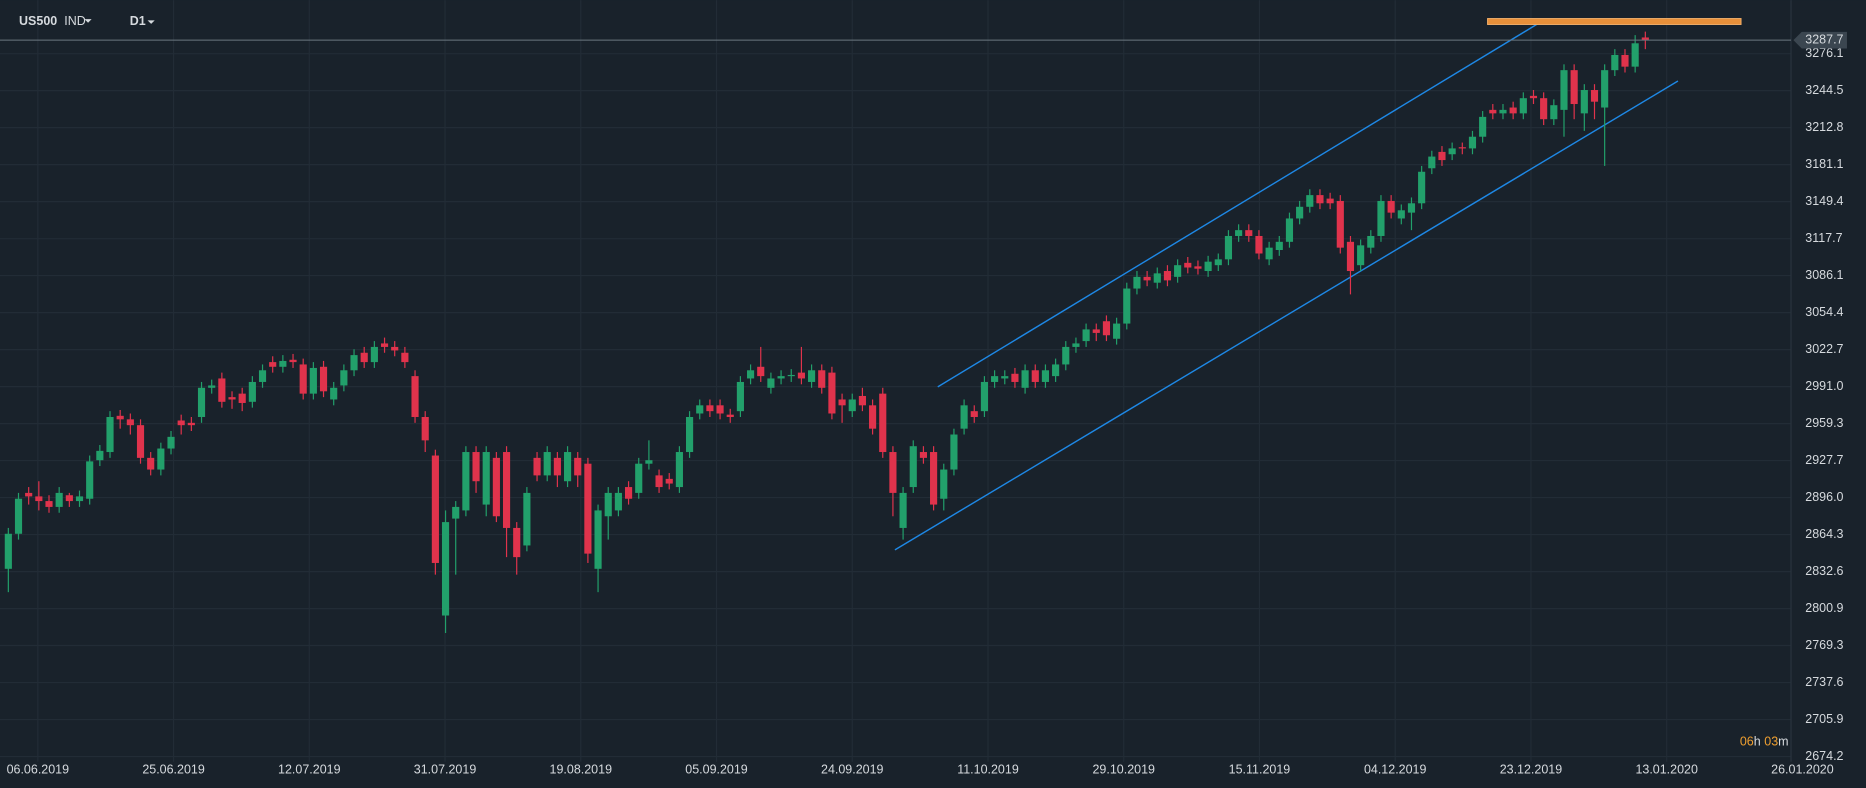 The image size is (1866, 788). I want to click on x-tick-label: 19.08.2019, so click(581, 769).